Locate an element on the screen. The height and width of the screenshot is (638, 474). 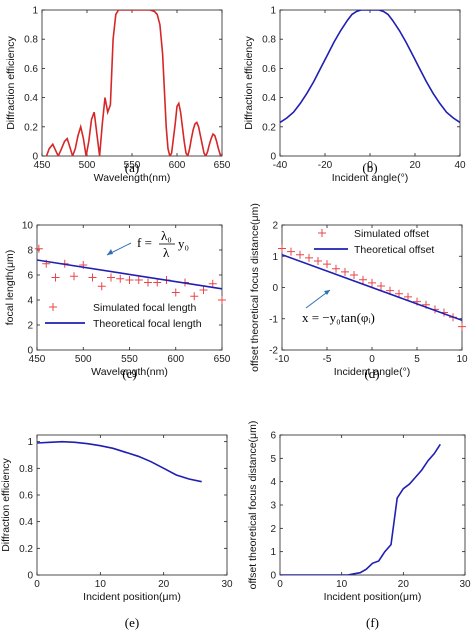
y-tick-label: -1 is located at coordinates (273, 319).